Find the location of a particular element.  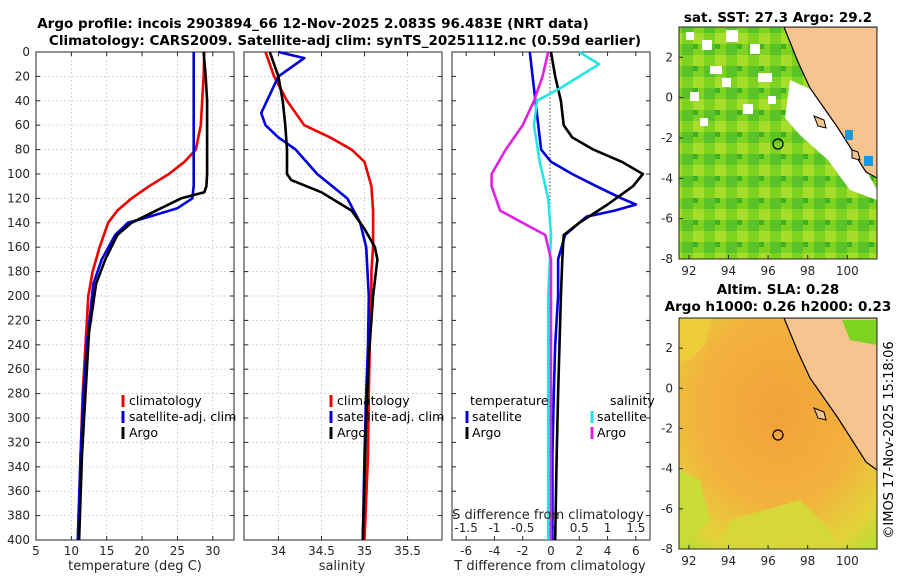

x-tick-label: 25 is located at coordinates (177, 551).